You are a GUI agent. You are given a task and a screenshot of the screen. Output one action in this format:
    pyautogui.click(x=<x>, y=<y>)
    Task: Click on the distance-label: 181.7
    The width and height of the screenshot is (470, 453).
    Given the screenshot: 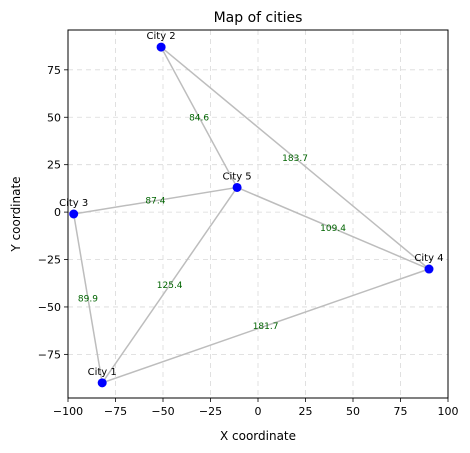 What is the action you would take?
    pyautogui.click(x=266, y=327)
    